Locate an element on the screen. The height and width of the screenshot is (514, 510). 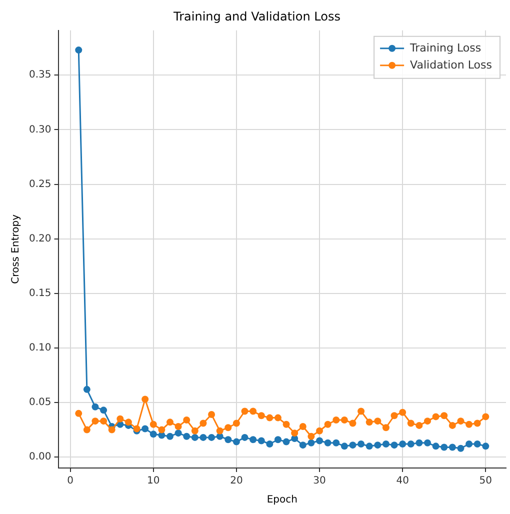
x-tick-label: 20 is located at coordinates (236, 481).